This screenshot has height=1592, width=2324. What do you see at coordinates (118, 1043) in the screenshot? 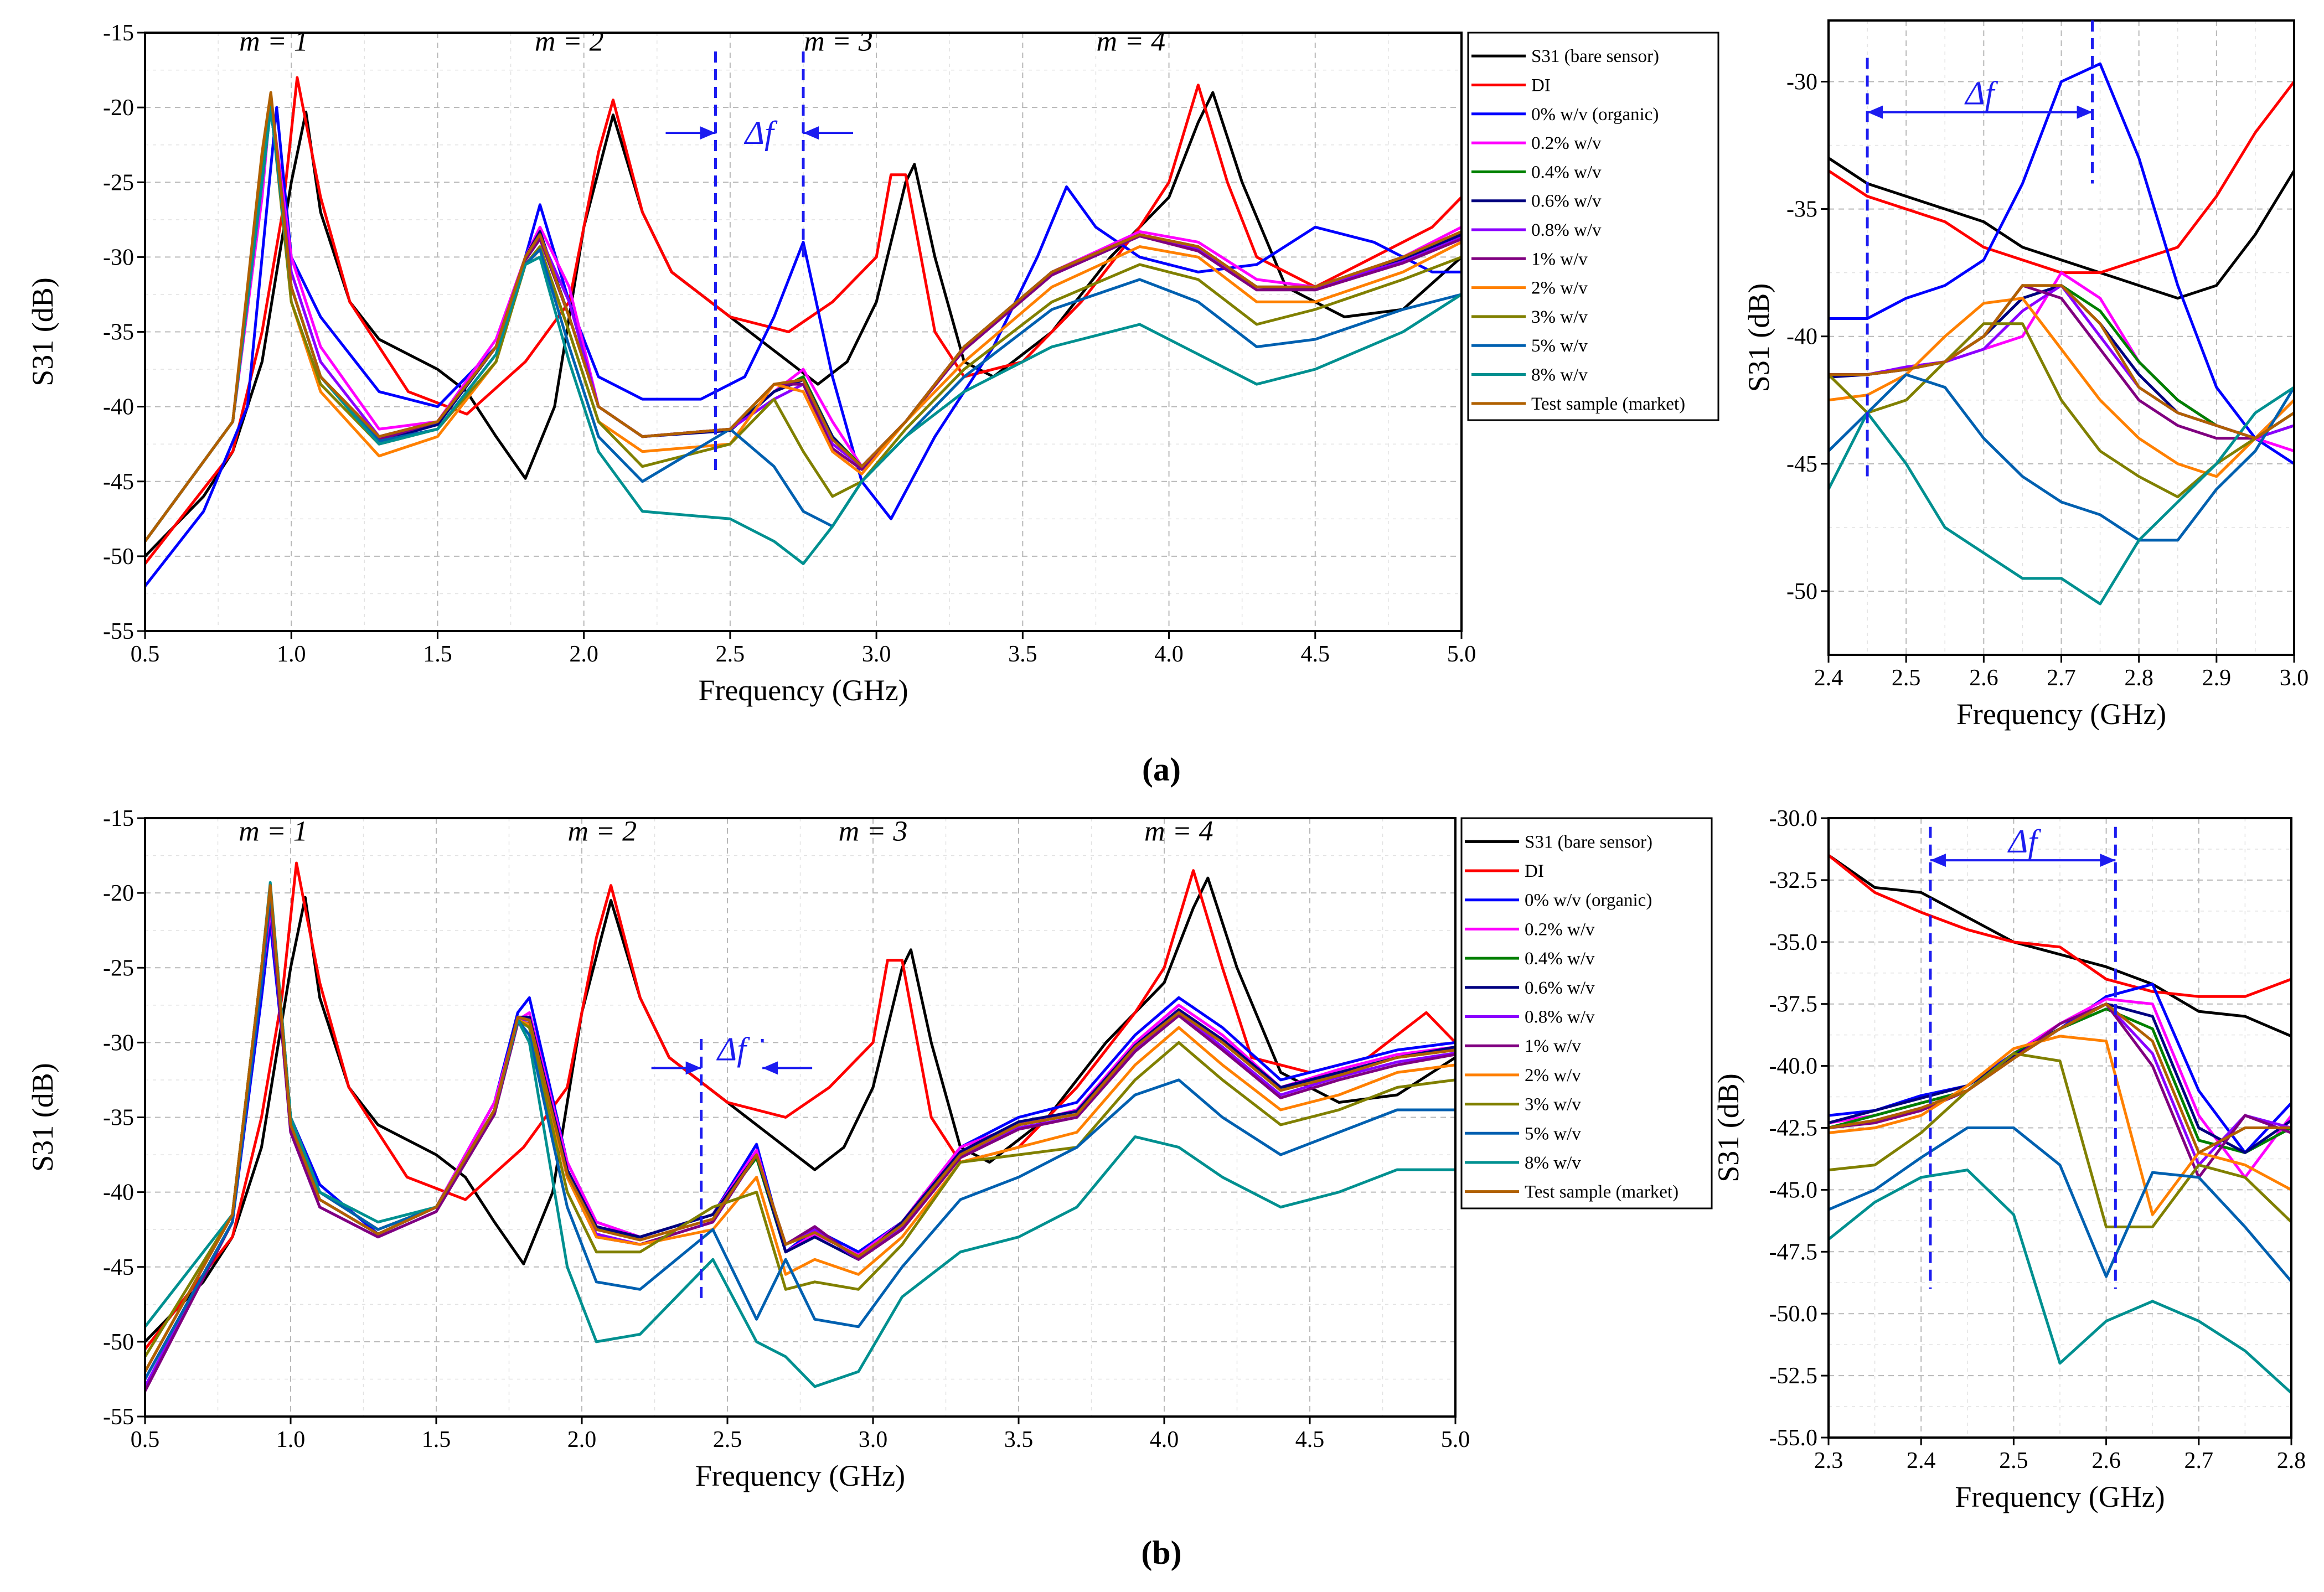
I see `y-tick-label: -30` at bounding box center [118, 1043].